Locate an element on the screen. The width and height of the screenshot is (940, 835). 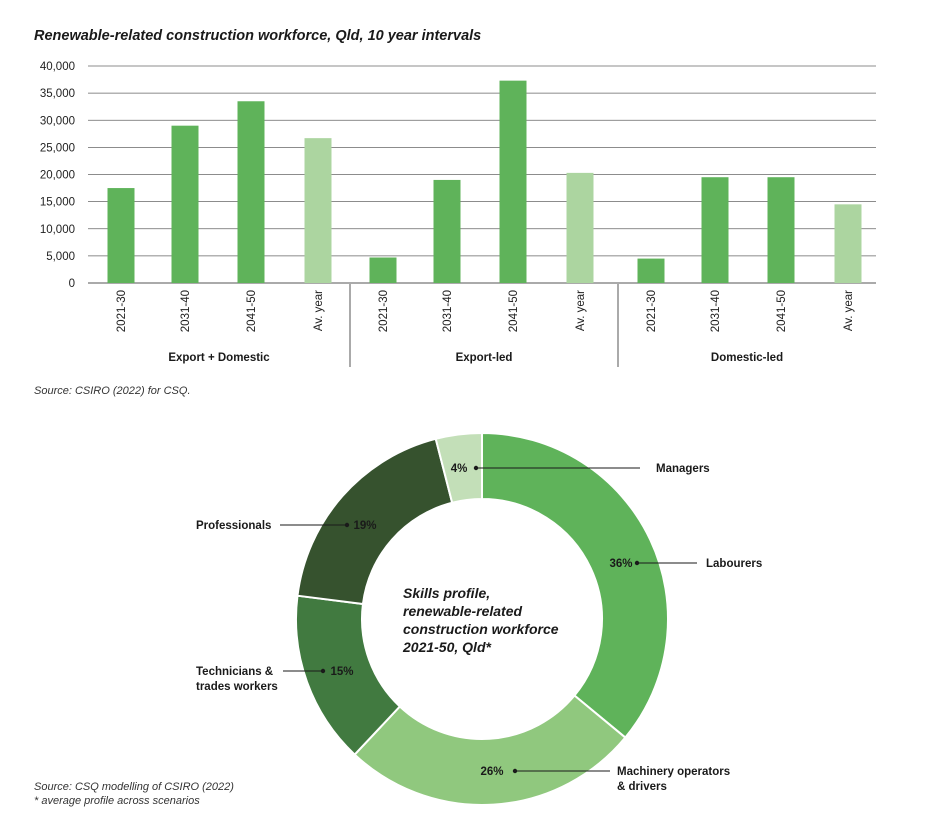
donut-source-line: Source: CSQ modelling of CSIRO (2022) is located at coordinates (134, 787).